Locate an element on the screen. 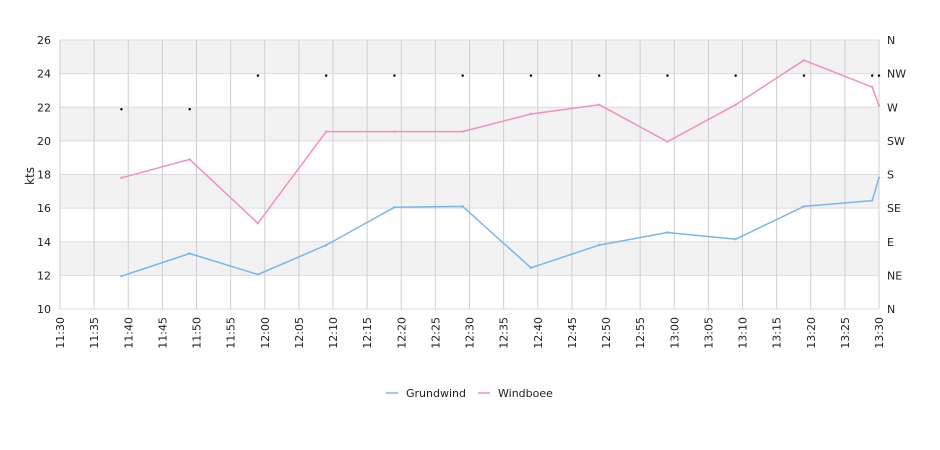 The width and height of the screenshot is (940, 450). x-tick-label: 11:45 is located at coordinates (162, 333).